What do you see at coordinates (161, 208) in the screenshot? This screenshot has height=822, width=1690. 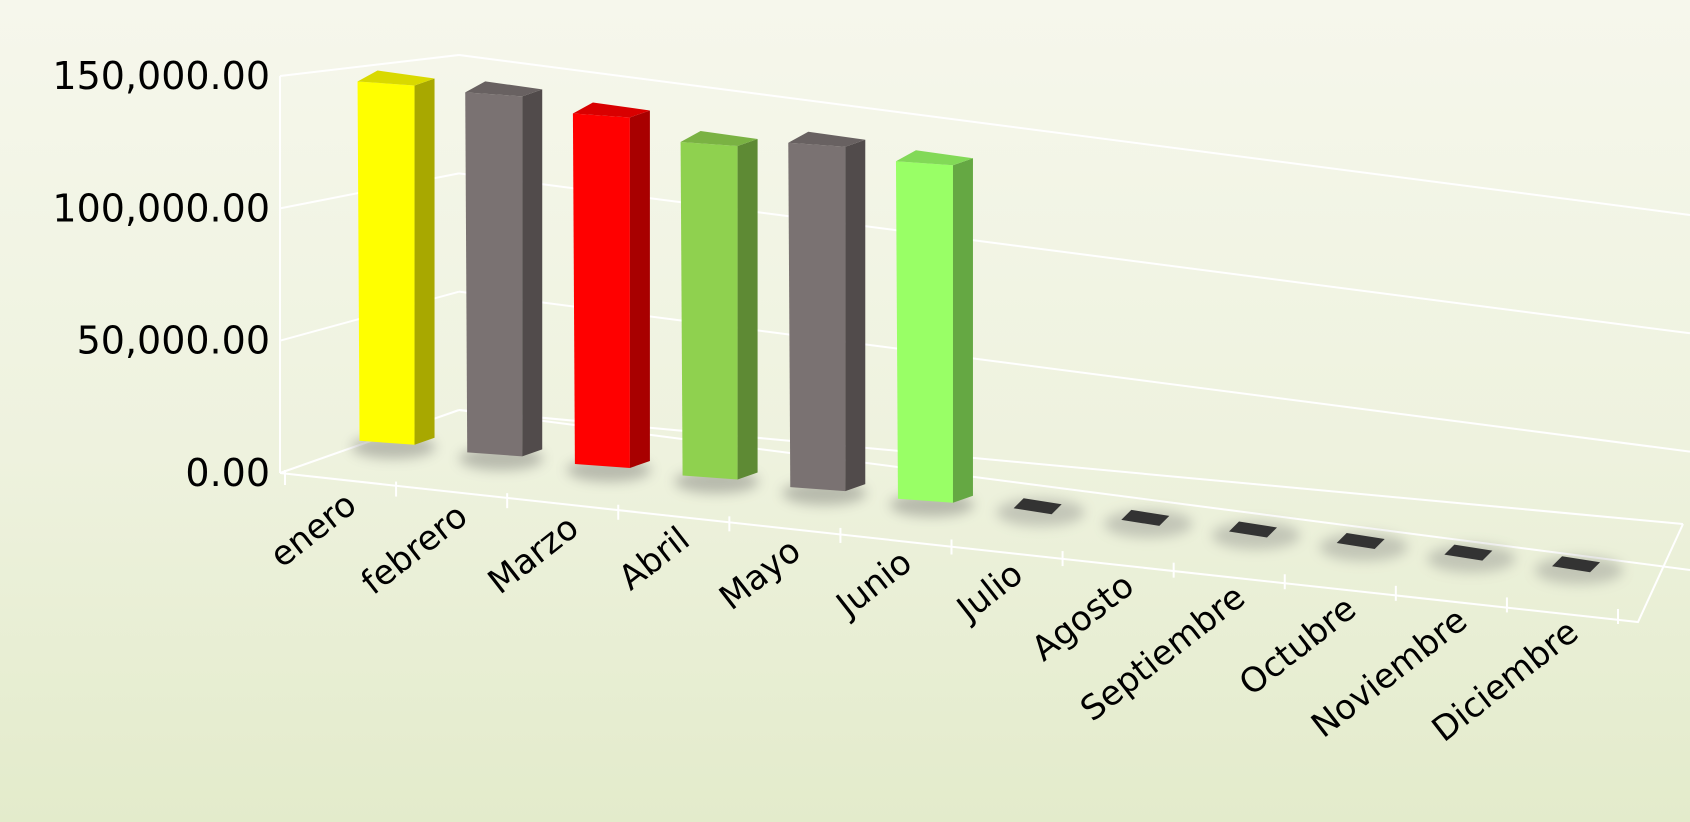 I see `y-tick-label: 100,000.00` at bounding box center [161, 208].